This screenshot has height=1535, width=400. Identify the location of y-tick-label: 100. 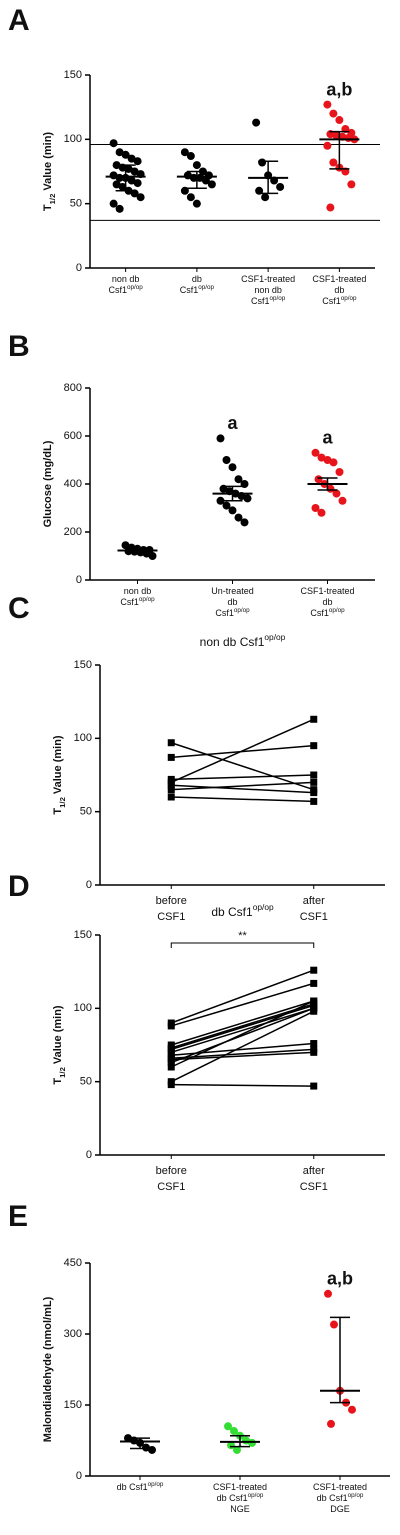
(83, 738).